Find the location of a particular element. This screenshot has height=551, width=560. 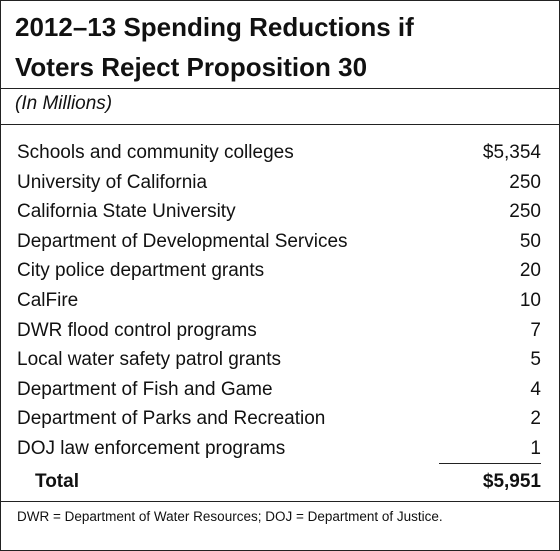

row-label: CalFire is located at coordinates (48, 300).